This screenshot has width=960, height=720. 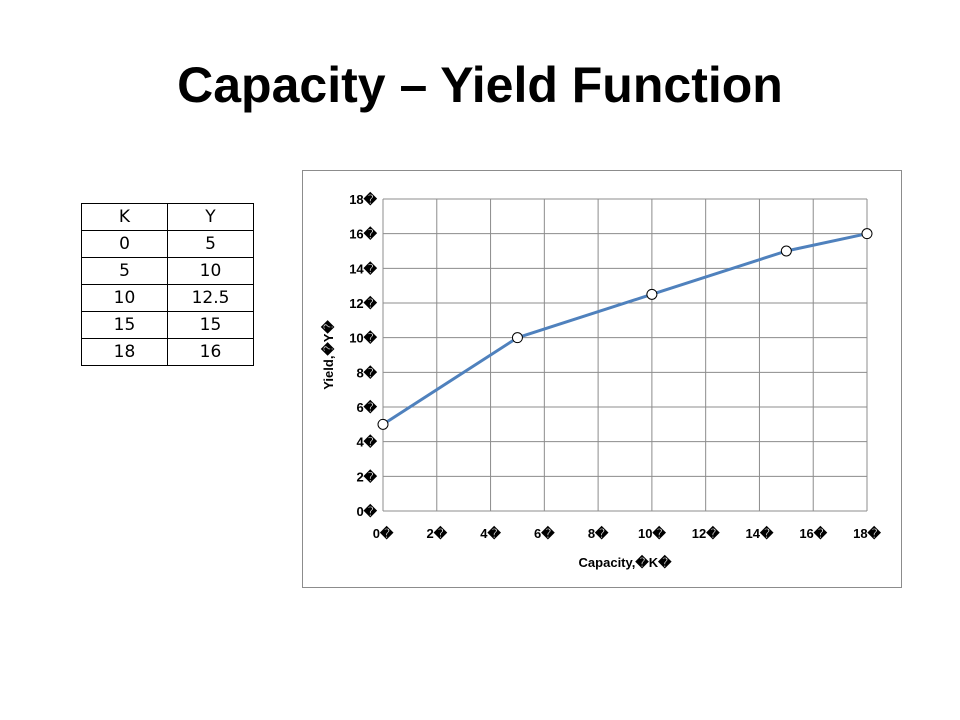 I want to click on table-header-row: K Y, so click(x=167, y=217).